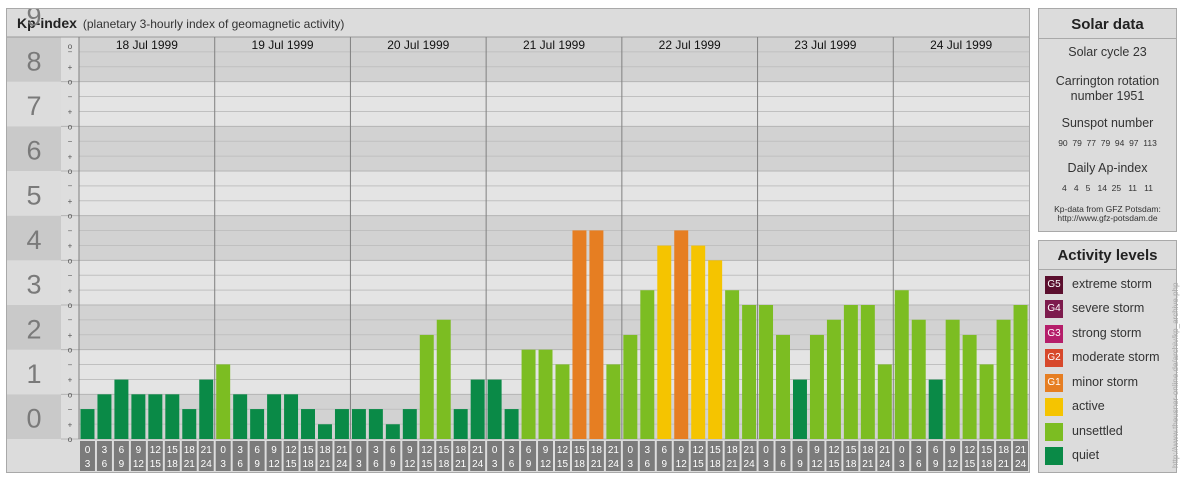 The height and width of the screenshot is (480, 1184). Describe the element at coordinates (1097, 431) in the screenshot. I see `level-label: unsettled` at that location.